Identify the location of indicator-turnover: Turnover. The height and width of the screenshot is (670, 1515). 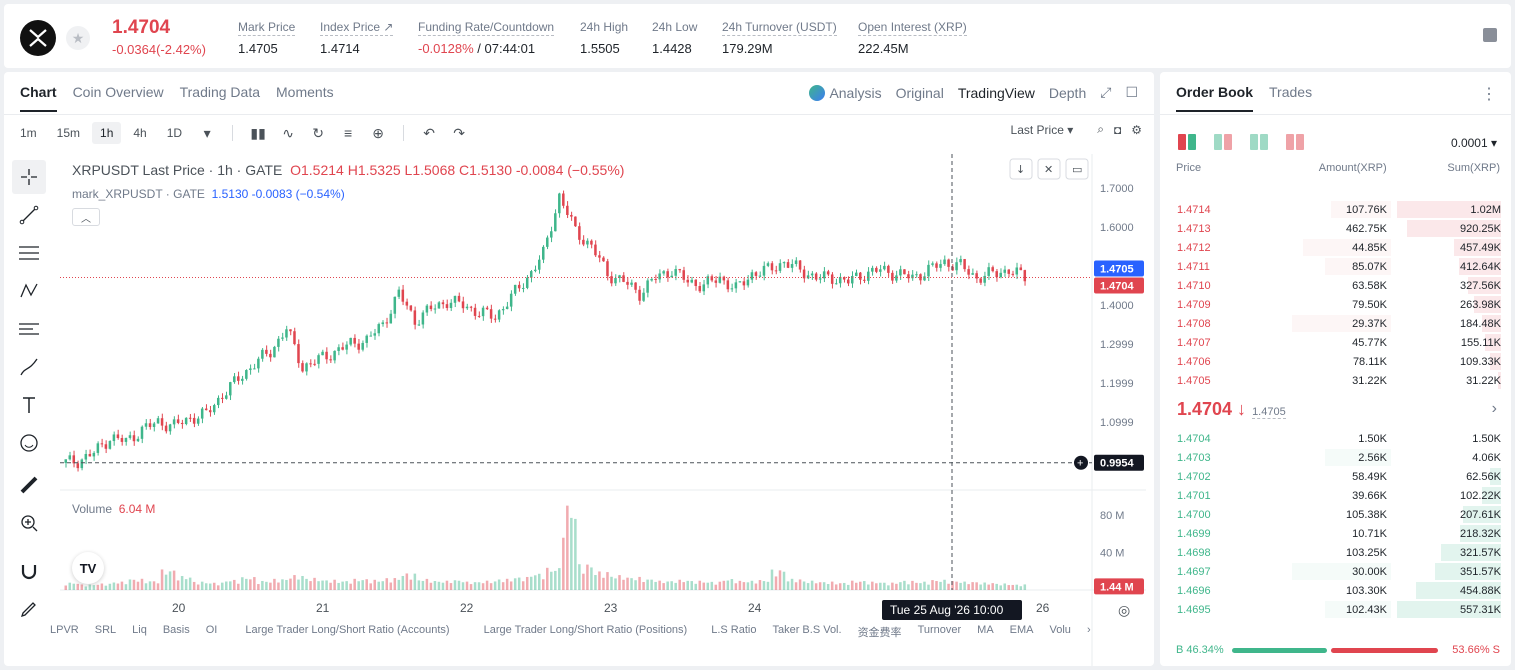
(939, 630).